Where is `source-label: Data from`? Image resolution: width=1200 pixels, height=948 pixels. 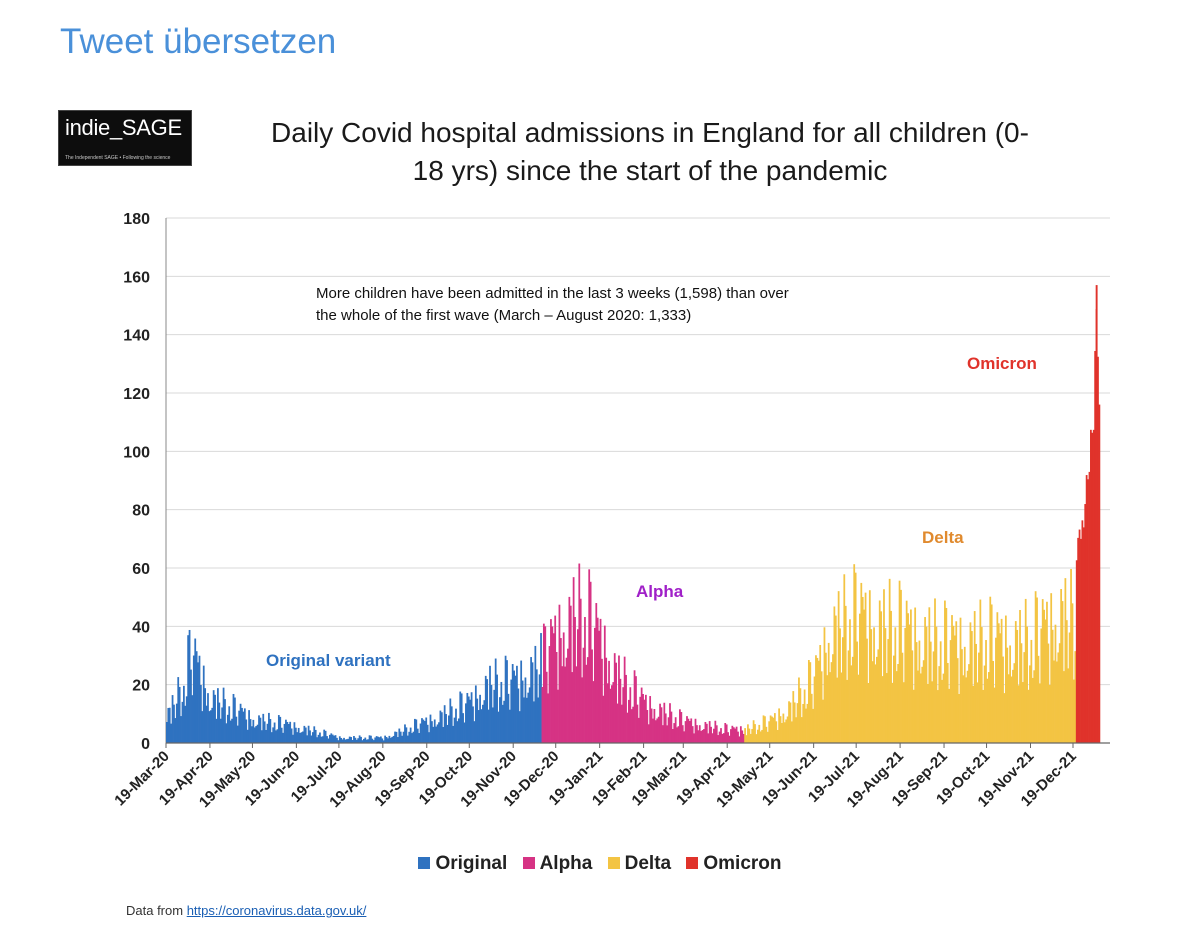 source-label: Data from is located at coordinates (154, 910).